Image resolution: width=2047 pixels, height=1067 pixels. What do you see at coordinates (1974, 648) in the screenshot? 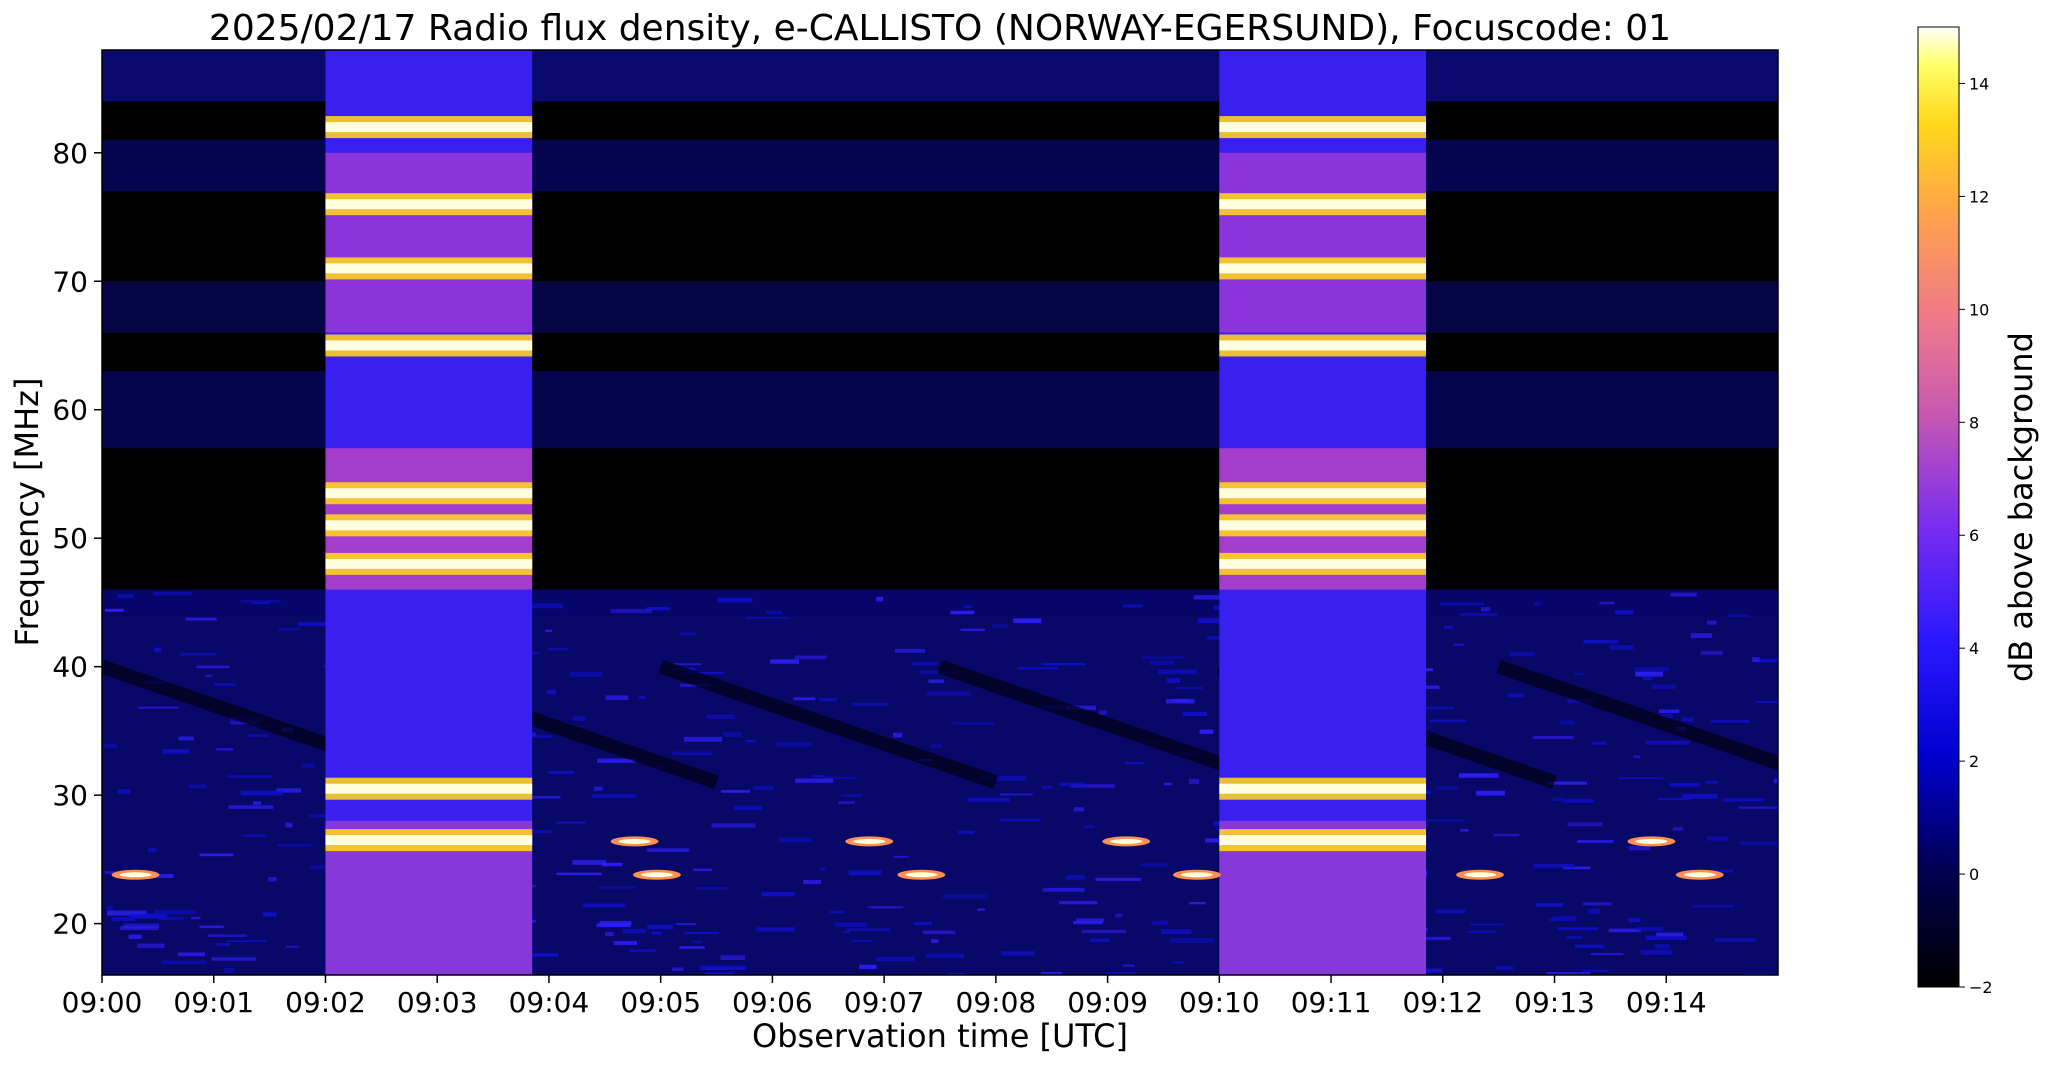
I see `colorbar-tick-label: 4` at bounding box center [1974, 648].